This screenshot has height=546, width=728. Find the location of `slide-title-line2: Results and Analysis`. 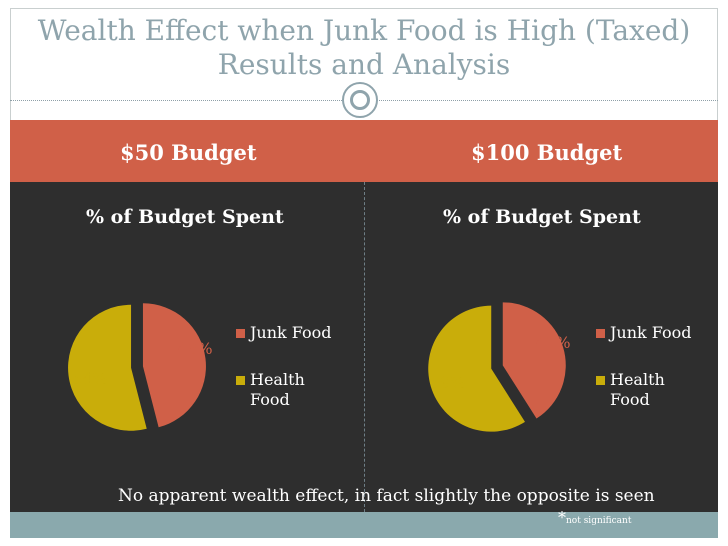

slide-title-line2: Results and Analysis is located at coordinates (364, 64).